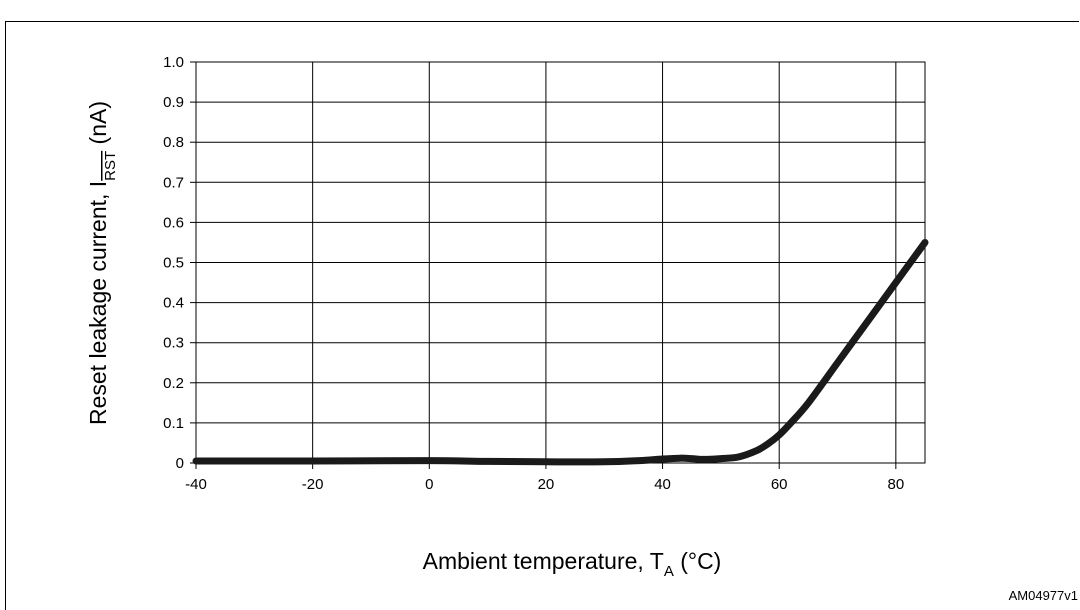  Describe the element at coordinates (196, 484) in the screenshot. I see `x-tick-label: -40` at that location.